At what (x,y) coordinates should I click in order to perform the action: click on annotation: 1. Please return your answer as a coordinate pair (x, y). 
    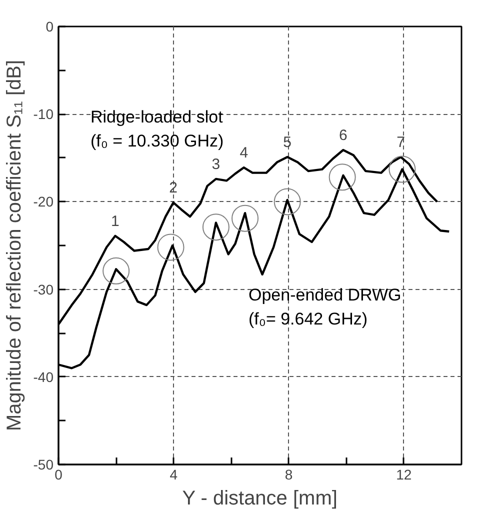
    Looking at the image, I should click on (115, 221).